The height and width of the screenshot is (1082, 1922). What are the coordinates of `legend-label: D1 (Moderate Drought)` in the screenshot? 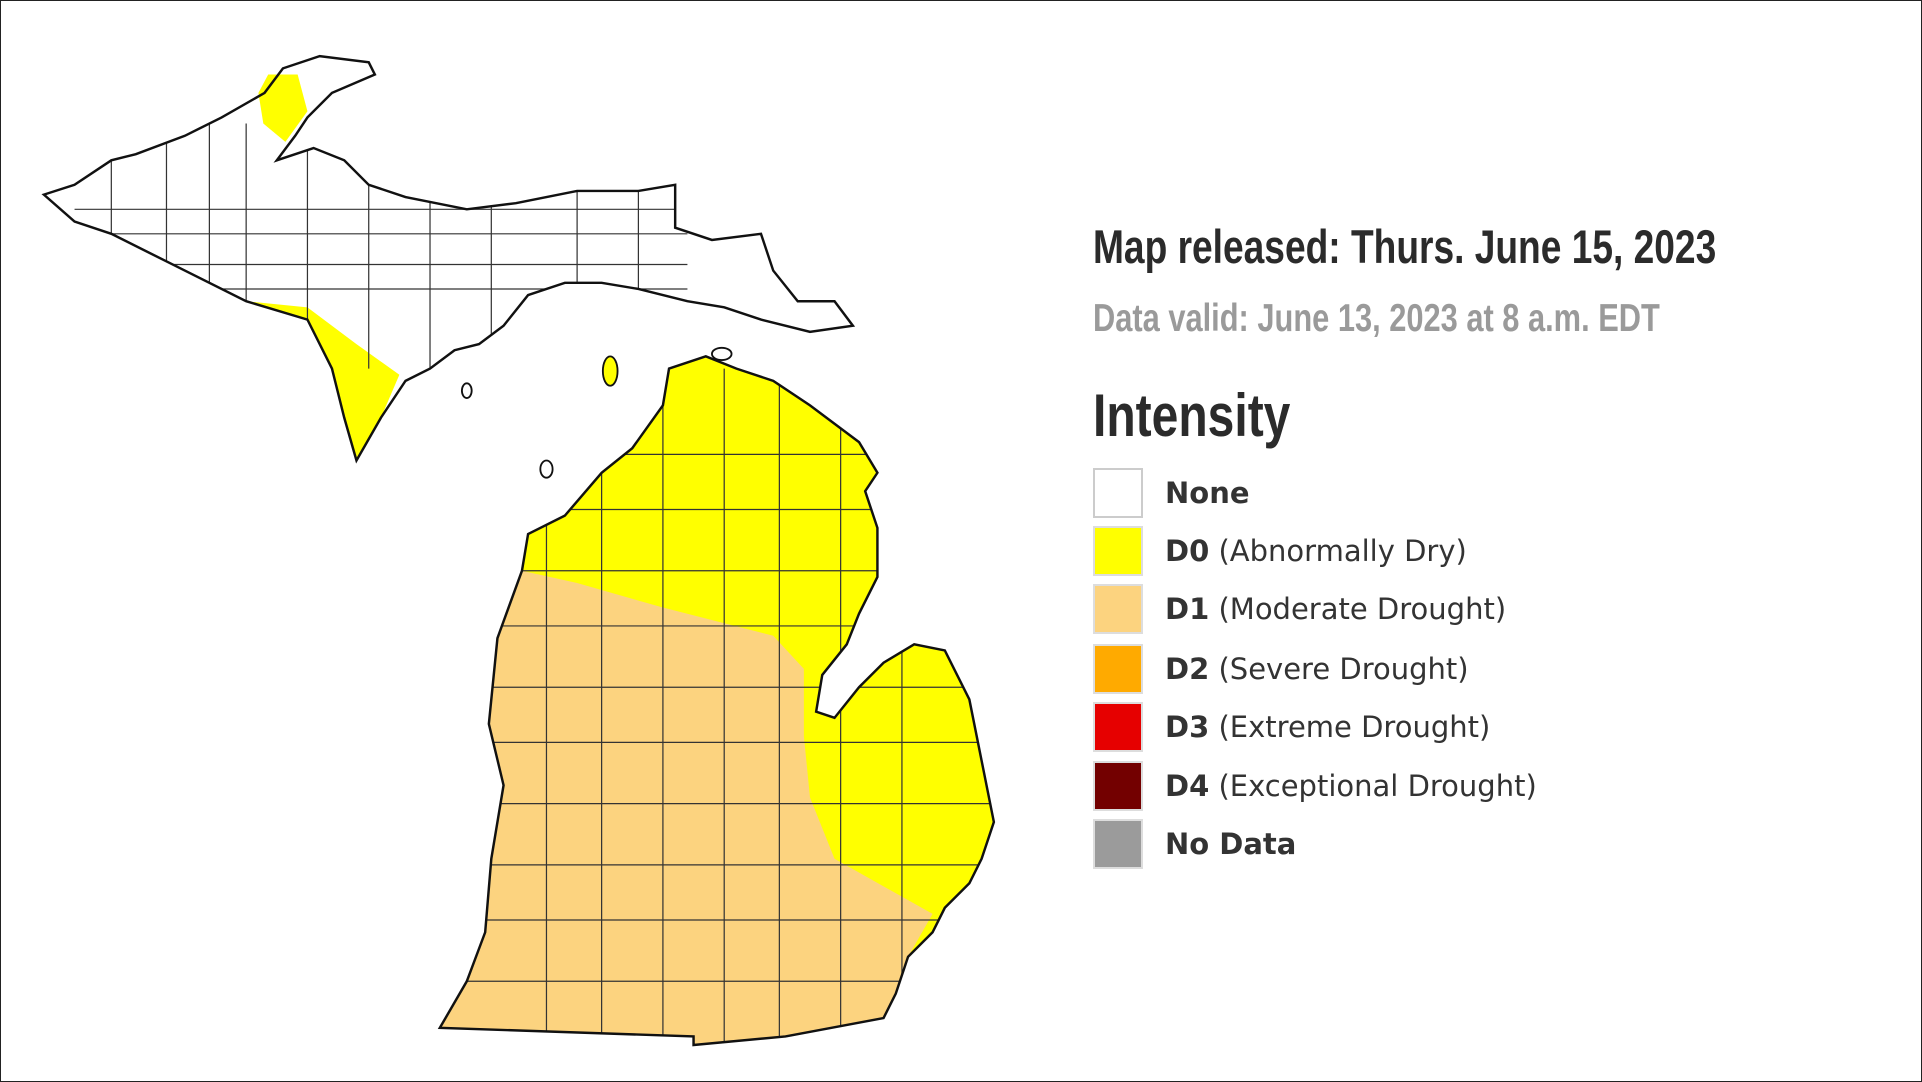 It's located at (1335, 609).